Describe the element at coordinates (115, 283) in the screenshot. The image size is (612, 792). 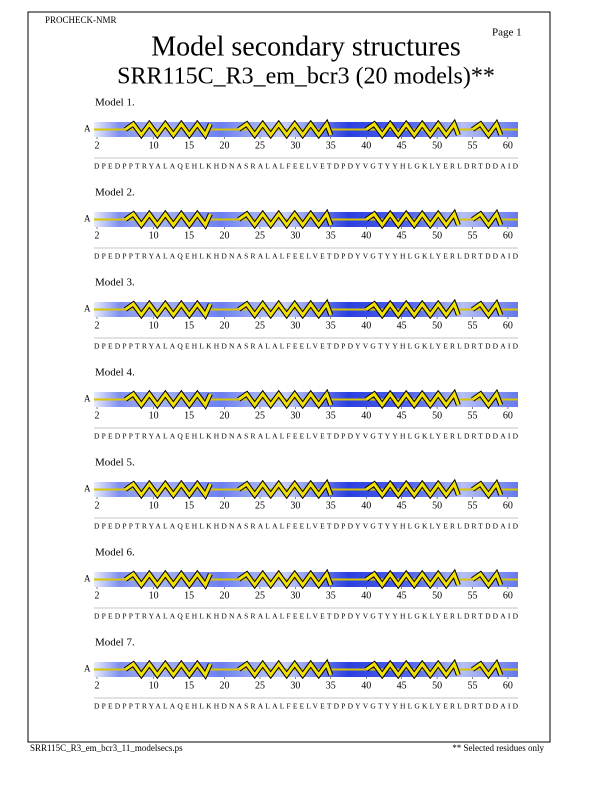
I see `model-label: Model 3.` at that location.